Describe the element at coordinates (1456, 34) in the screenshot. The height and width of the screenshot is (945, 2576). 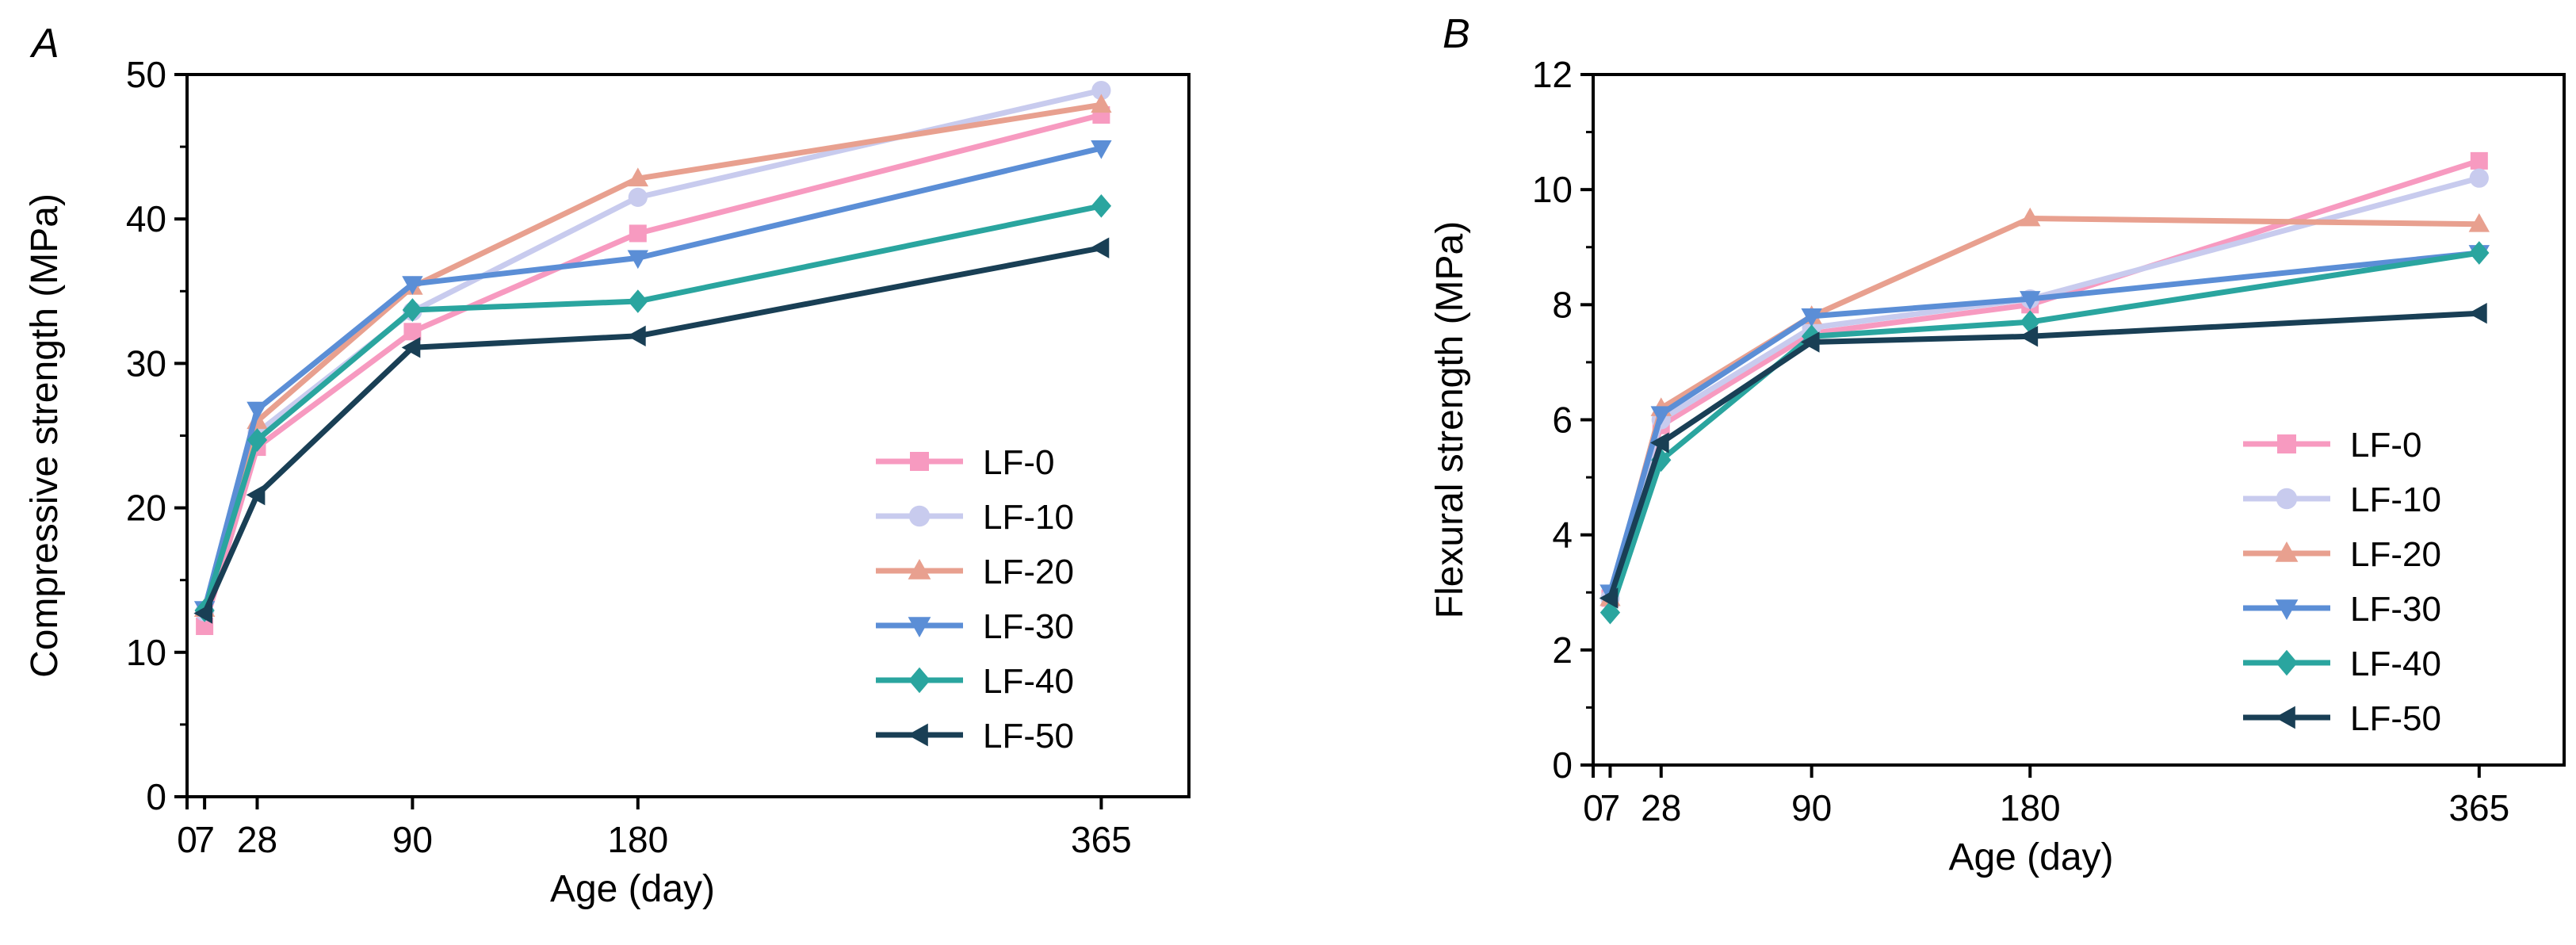
I see `panel-label: B` at that location.